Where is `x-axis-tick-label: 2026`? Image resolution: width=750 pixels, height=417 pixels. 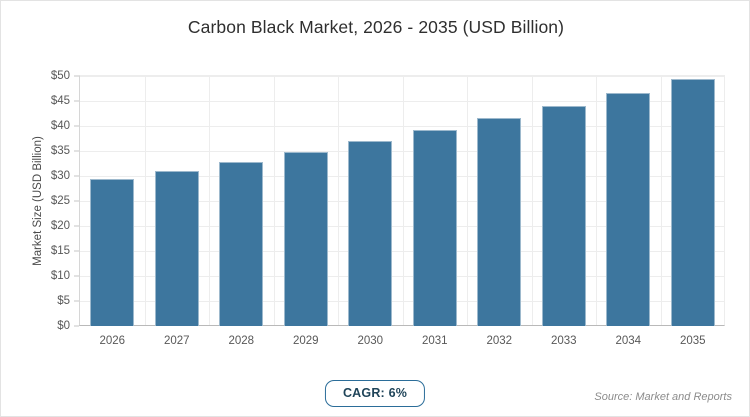
x-axis-tick-label: 2026 is located at coordinates (112, 341).